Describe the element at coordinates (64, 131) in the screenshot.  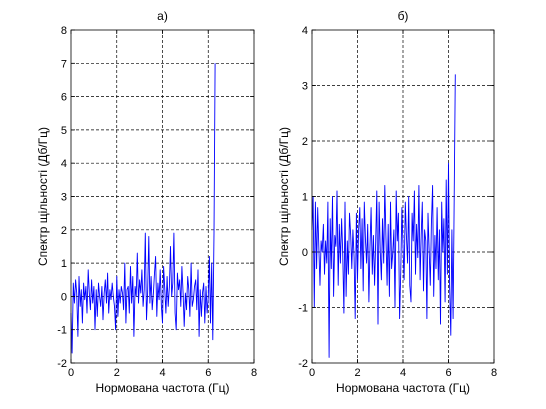
I see `y-tick-label: 5` at that location.